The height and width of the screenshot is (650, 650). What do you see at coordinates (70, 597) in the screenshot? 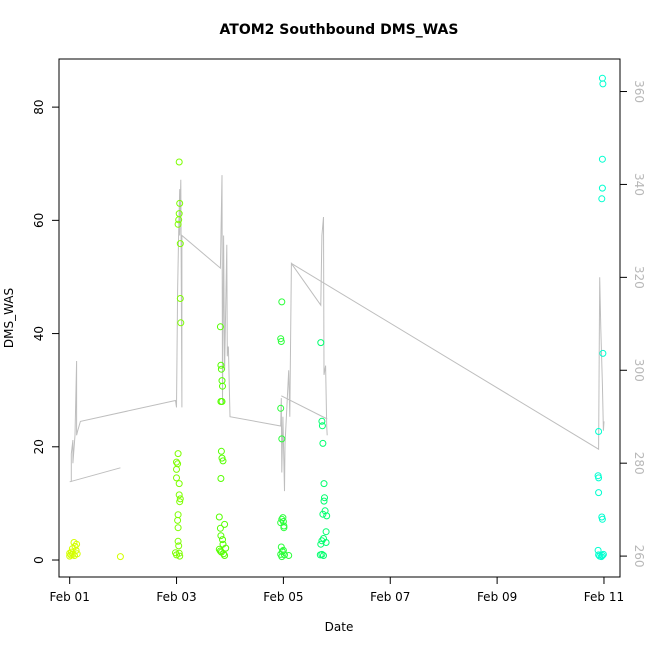
I see `x-tick-label: Feb 01` at bounding box center [70, 597].